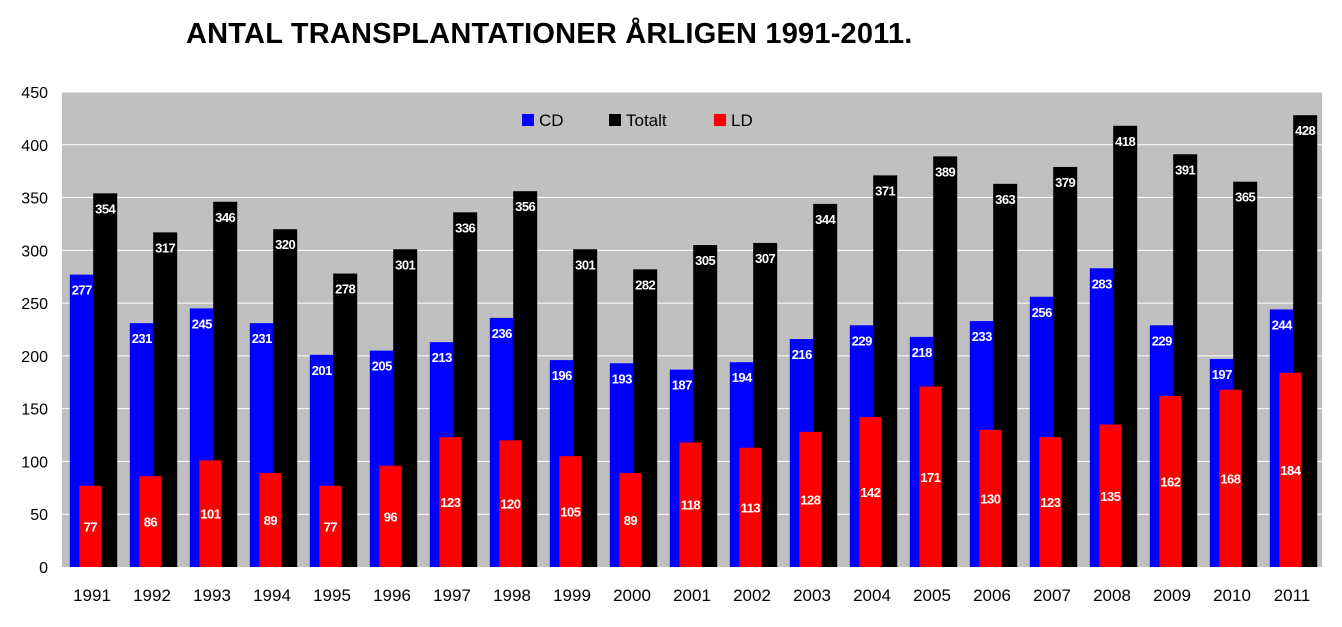 The height and width of the screenshot is (627, 1342). I want to click on data-label: 244, so click(1282, 324).